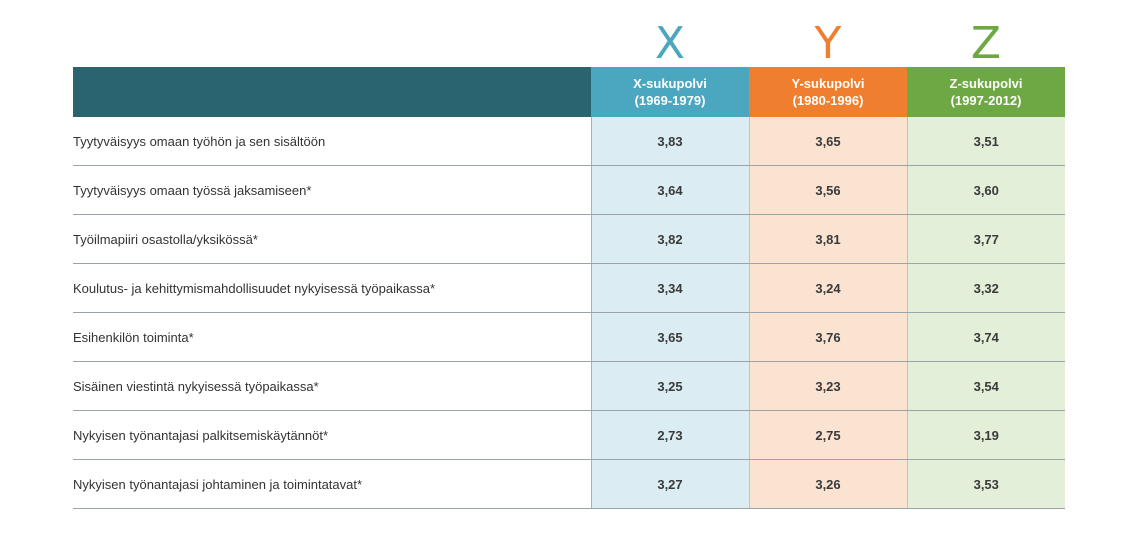  I want to click on value-cell-y: 3,56, so click(827, 190).